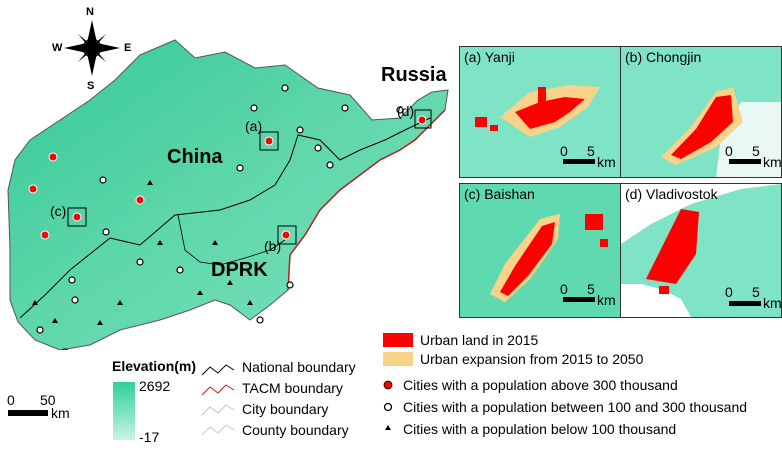 This screenshot has height=450, width=782. I want to click on legend-city-boundary: City boundary, so click(285, 409).